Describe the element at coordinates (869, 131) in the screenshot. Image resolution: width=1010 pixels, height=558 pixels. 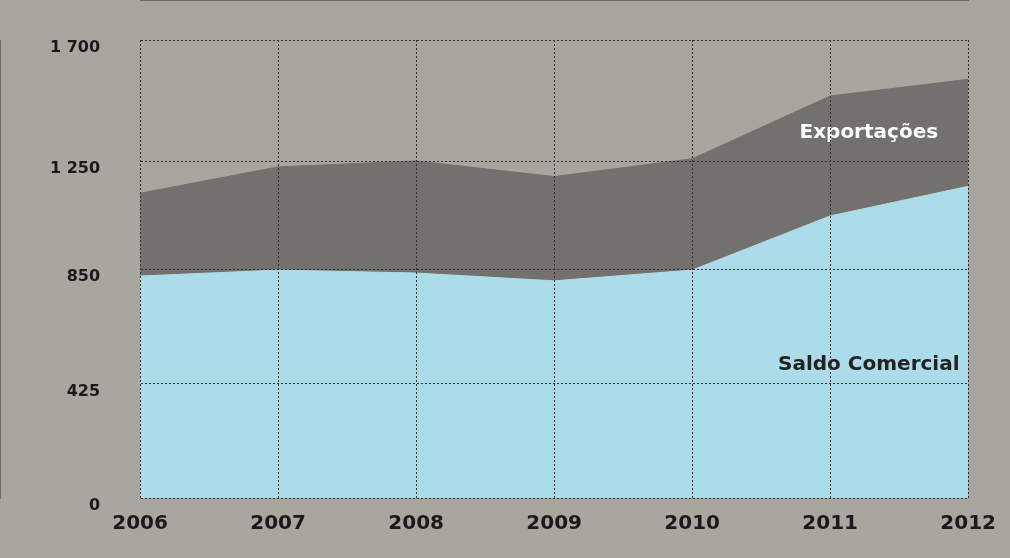
I see `series-label: Exportações` at that location.